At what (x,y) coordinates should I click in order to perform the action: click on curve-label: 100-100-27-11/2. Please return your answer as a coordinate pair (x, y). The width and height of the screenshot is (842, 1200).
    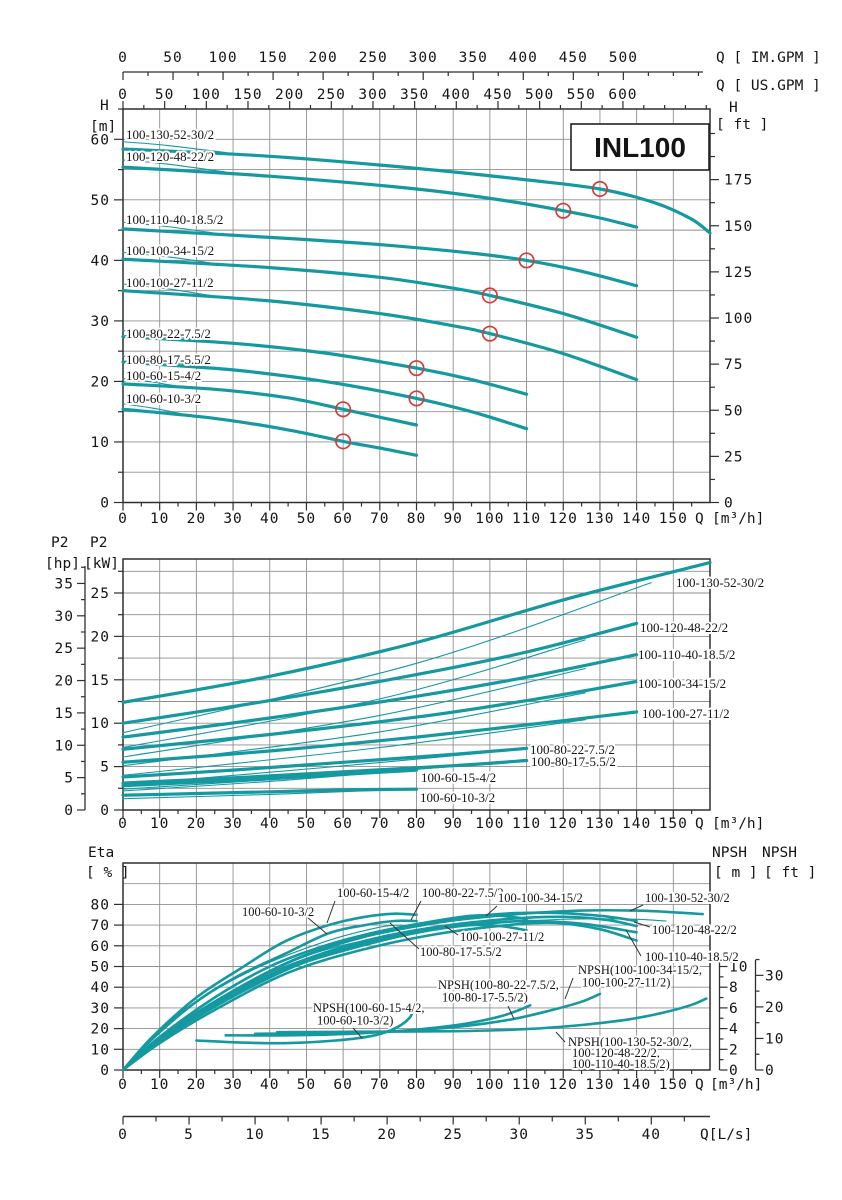
    Looking at the image, I should click on (686, 713).